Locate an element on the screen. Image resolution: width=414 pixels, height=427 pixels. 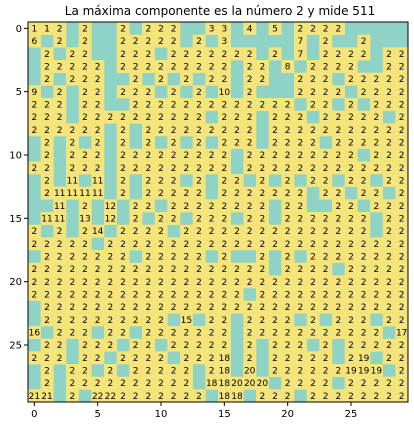
cell-value-label: 12 is located at coordinates (110, 207).